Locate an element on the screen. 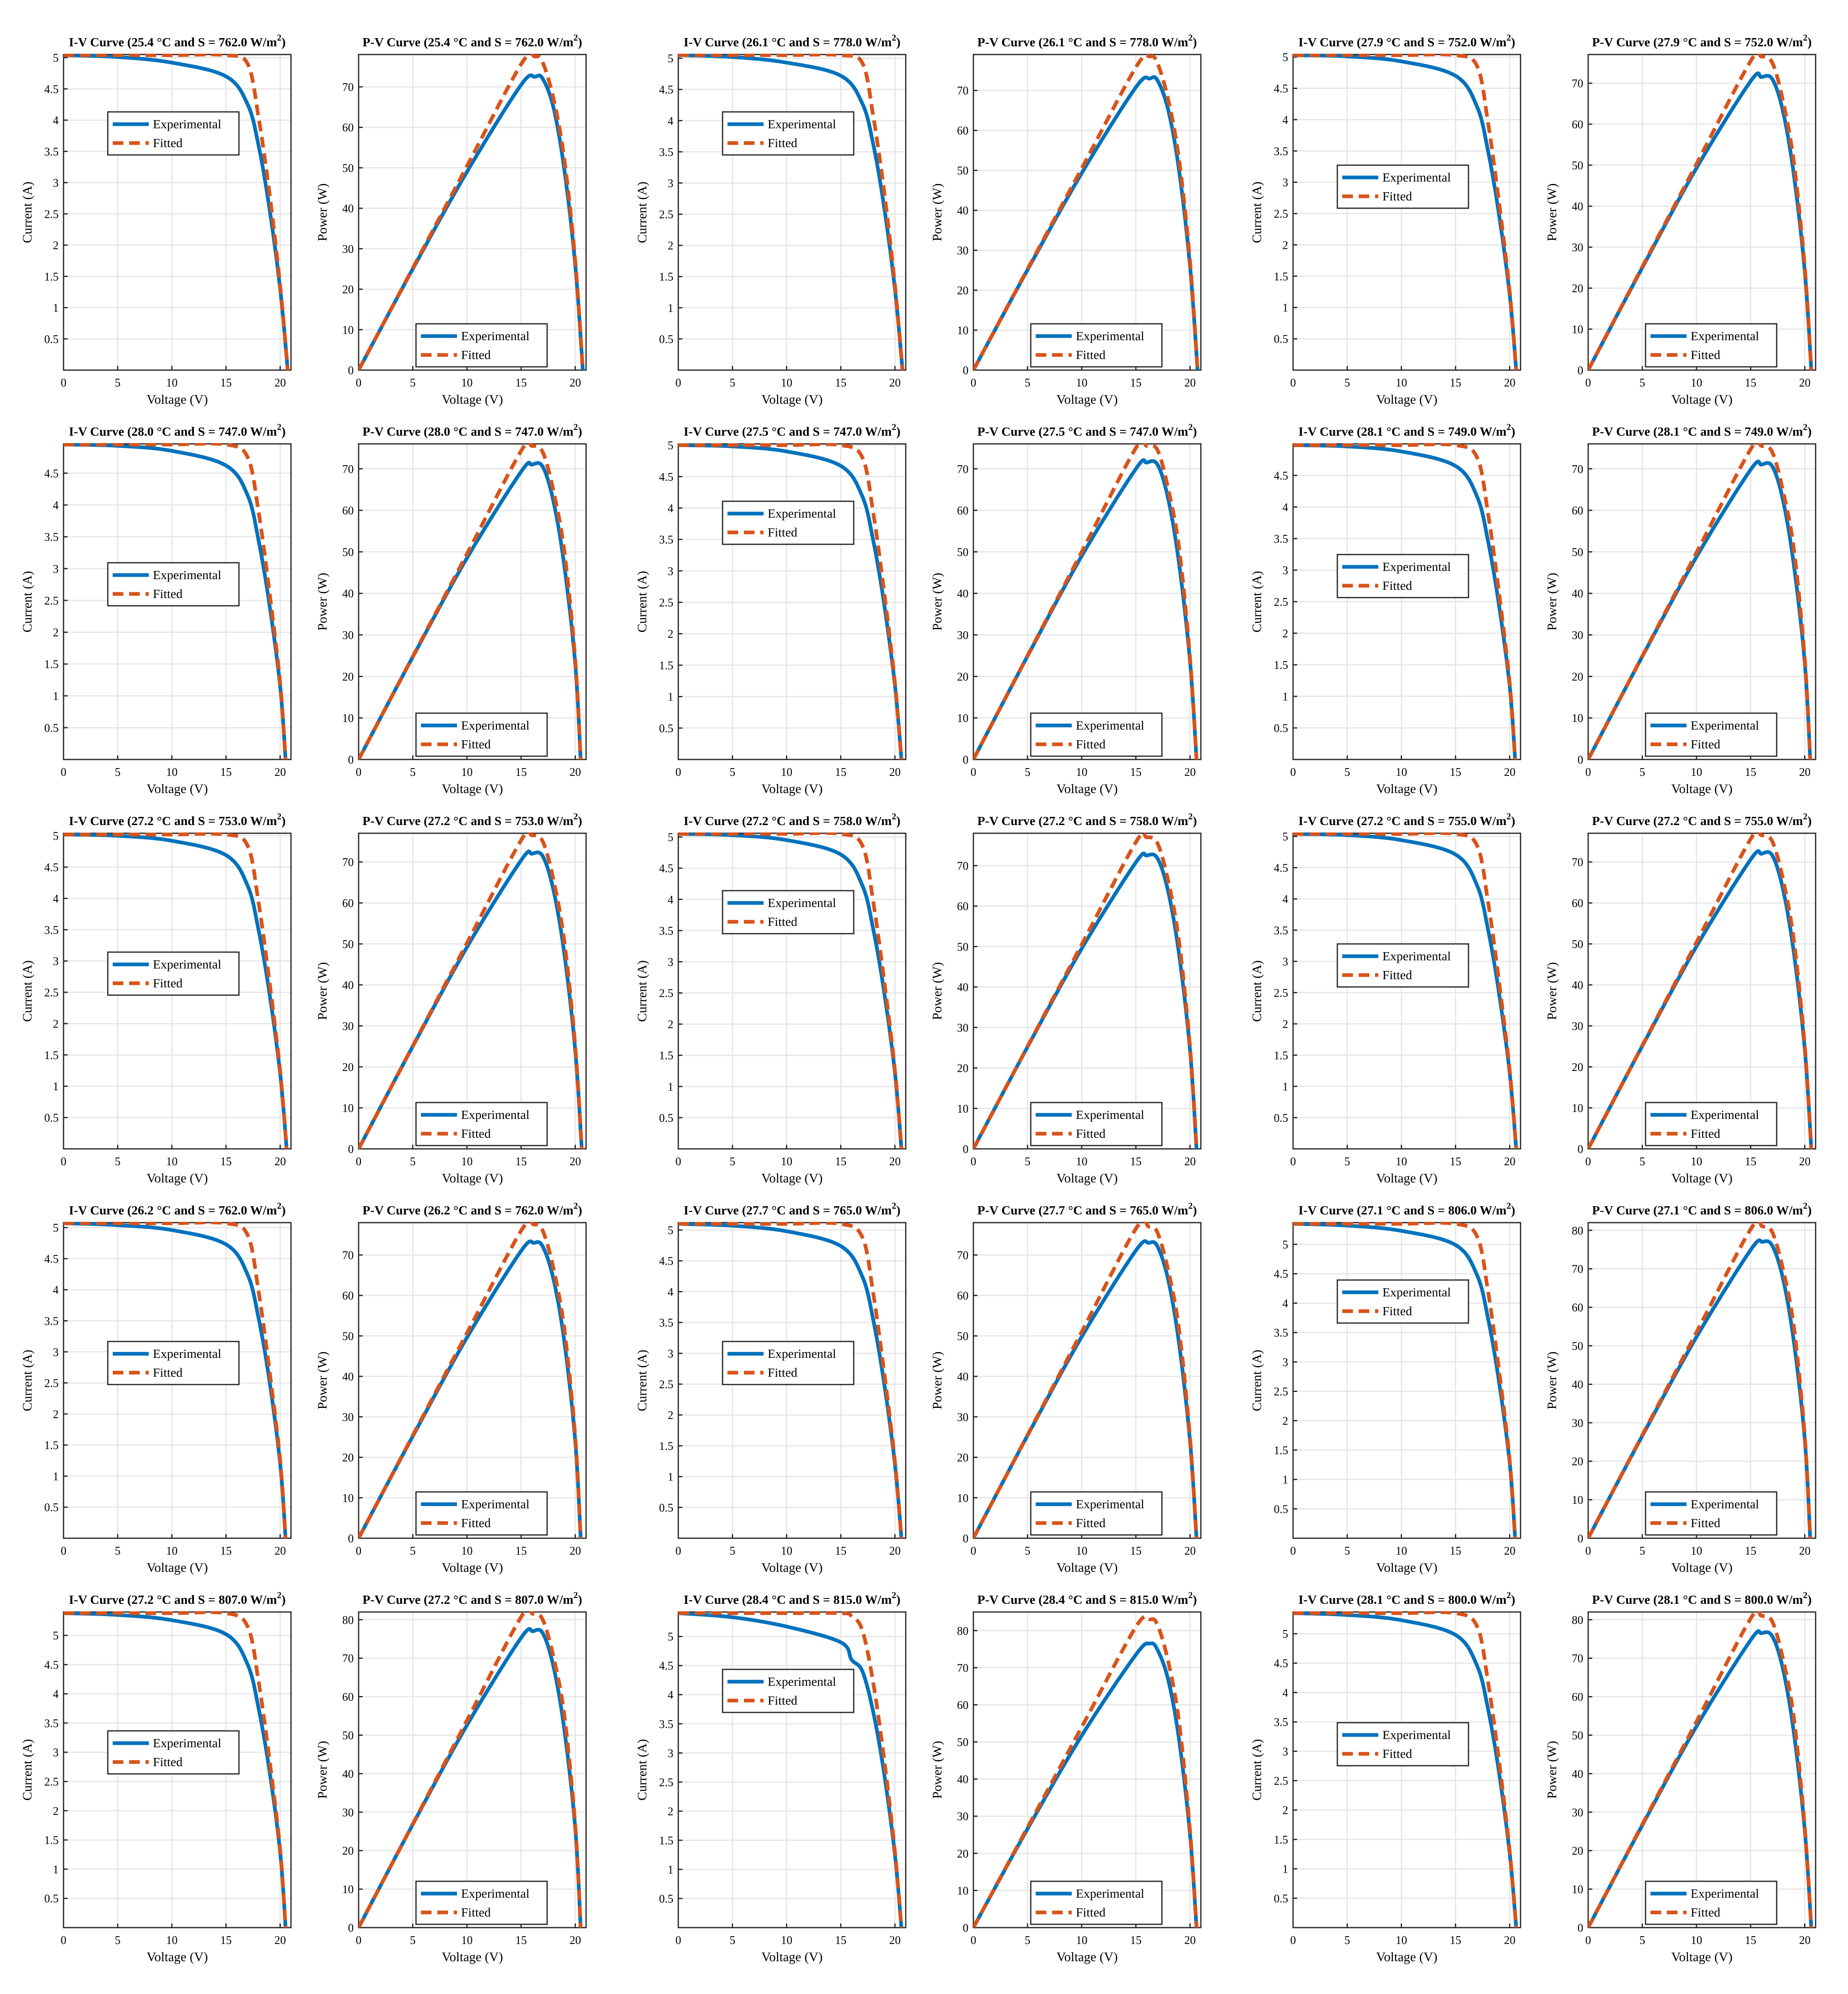 The width and height of the screenshot is (1848, 1994). y-tick-label: 10 is located at coordinates (1577, 1108).